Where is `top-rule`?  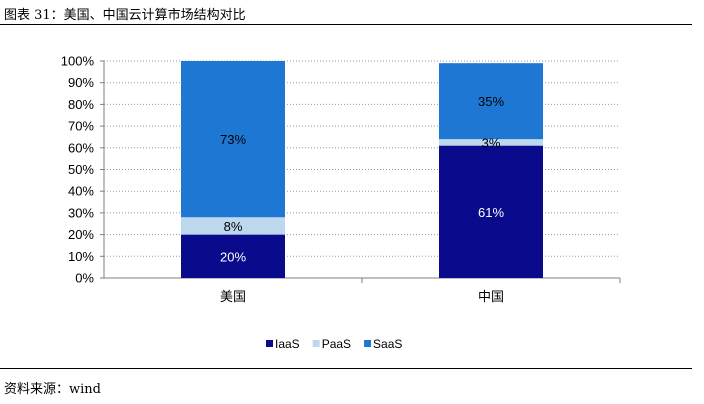
top-rule is located at coordinates (346, 24).